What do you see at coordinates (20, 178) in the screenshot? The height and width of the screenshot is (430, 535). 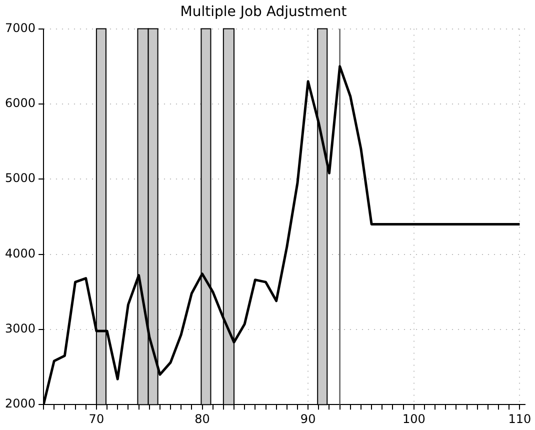 I see `y-tick-label: 5000` at bounding box center [20, 178].